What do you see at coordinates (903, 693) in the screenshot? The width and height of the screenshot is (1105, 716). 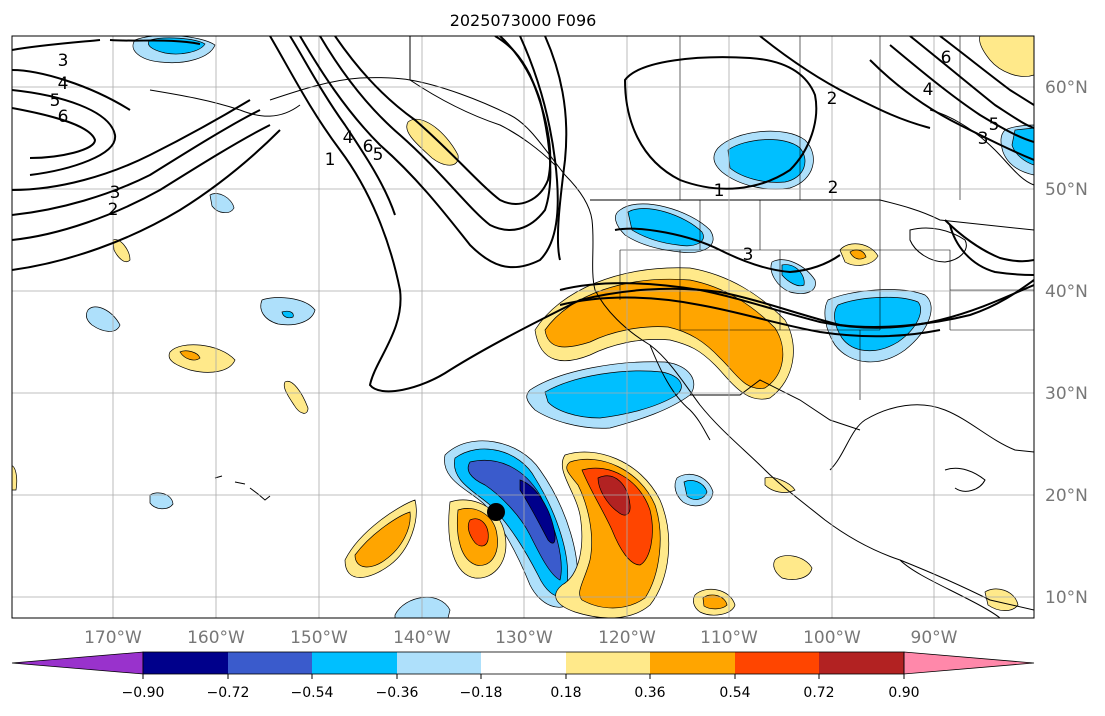 I see `colorbar-tick-label: 0.90` at bounding box center [903, 693].